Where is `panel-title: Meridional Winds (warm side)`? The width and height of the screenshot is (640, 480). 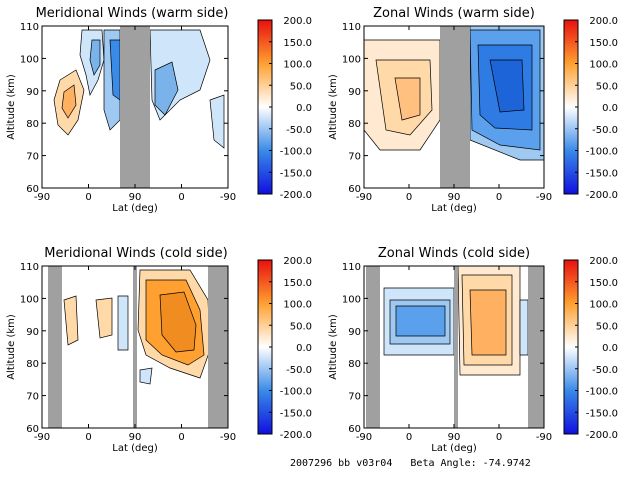
panel-title: Meridional Winds (warm side) is located at coordinates (132, 13).